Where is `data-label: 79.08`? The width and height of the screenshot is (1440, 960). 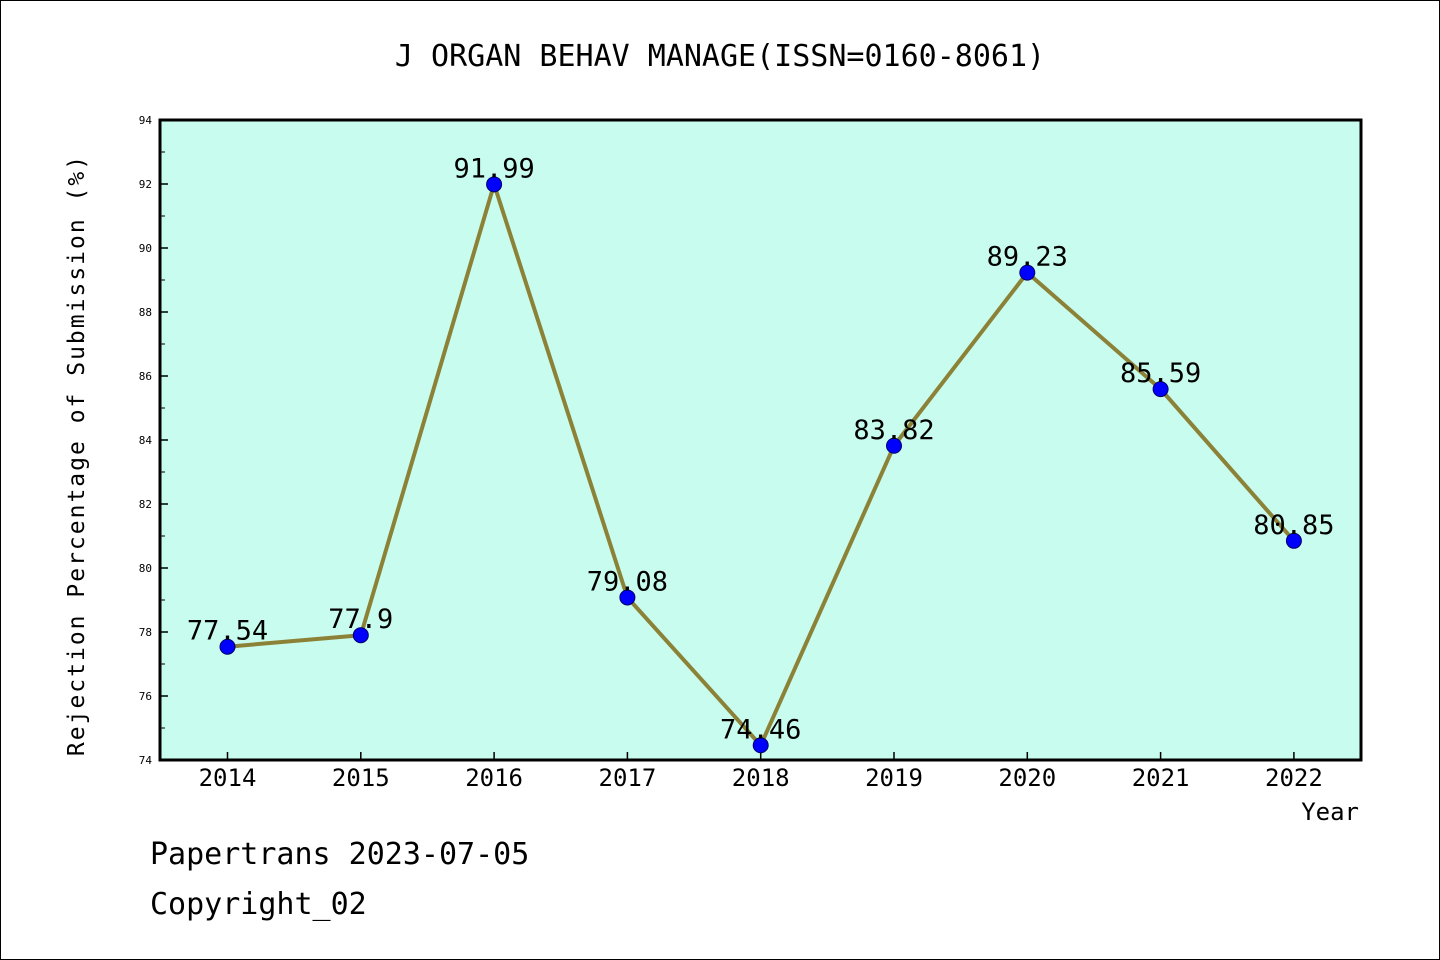 data-label: 79.08 is located at coordinates (627, 581).